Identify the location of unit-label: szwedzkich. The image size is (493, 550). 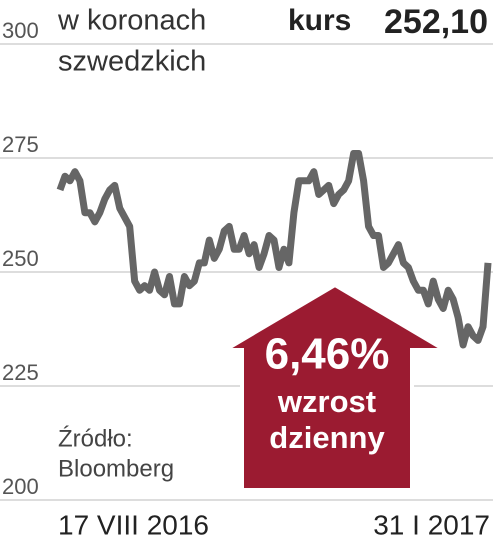
(132, 62).